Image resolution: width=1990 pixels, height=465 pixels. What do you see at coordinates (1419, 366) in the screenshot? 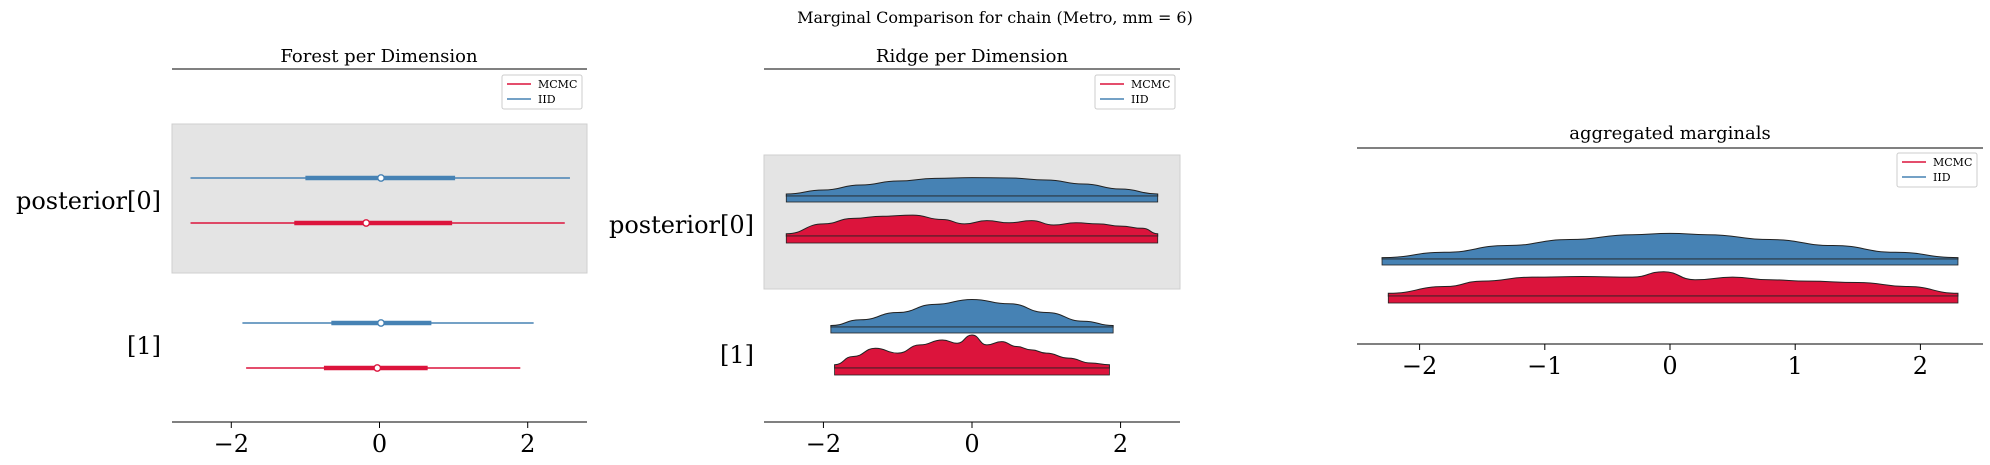
I see `aggregated-xtick-label: −2` at bounding box center [1419, 366].